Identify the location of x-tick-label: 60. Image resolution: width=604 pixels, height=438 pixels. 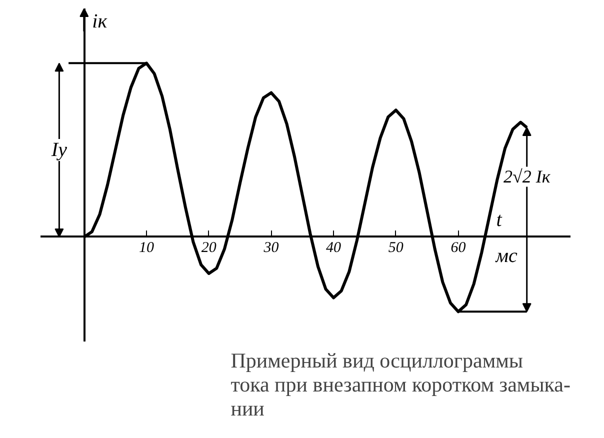
(458, 248).